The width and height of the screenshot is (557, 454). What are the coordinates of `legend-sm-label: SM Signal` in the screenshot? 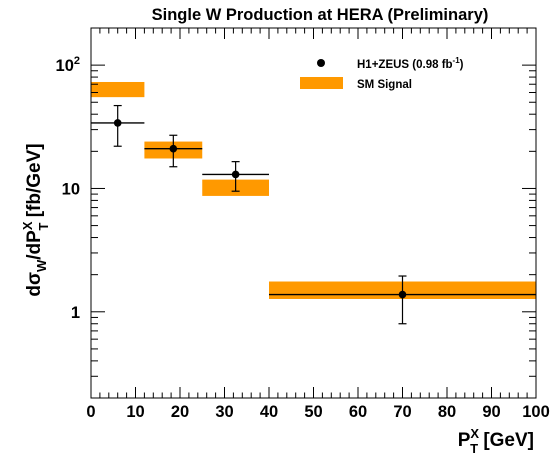 It's located at (384, 85).